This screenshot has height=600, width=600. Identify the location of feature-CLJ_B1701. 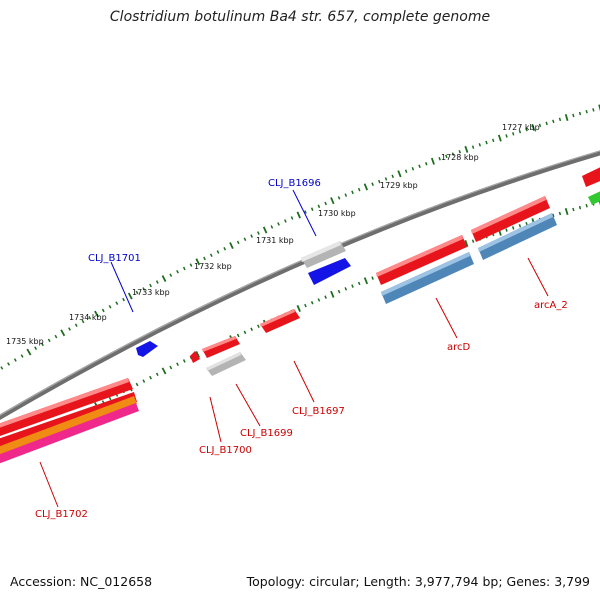
(147, 349).